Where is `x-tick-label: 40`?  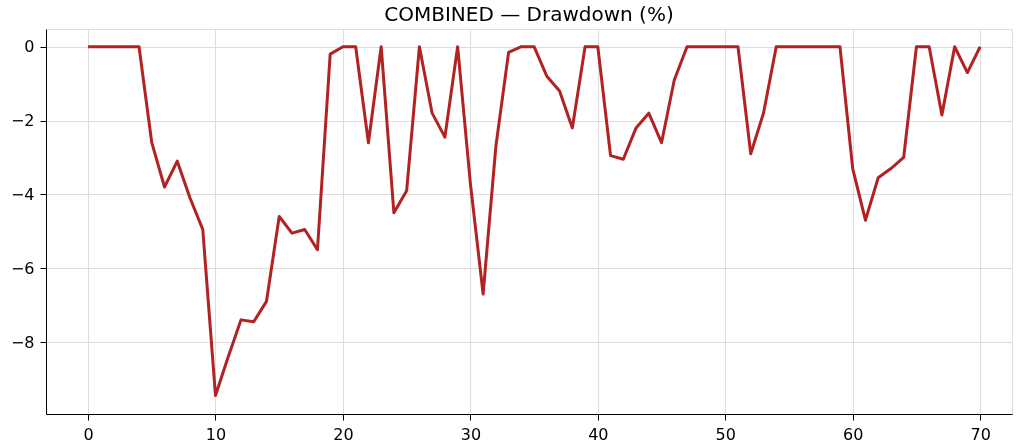
x-tick-label: 40 is located at coordinates (598, 434).